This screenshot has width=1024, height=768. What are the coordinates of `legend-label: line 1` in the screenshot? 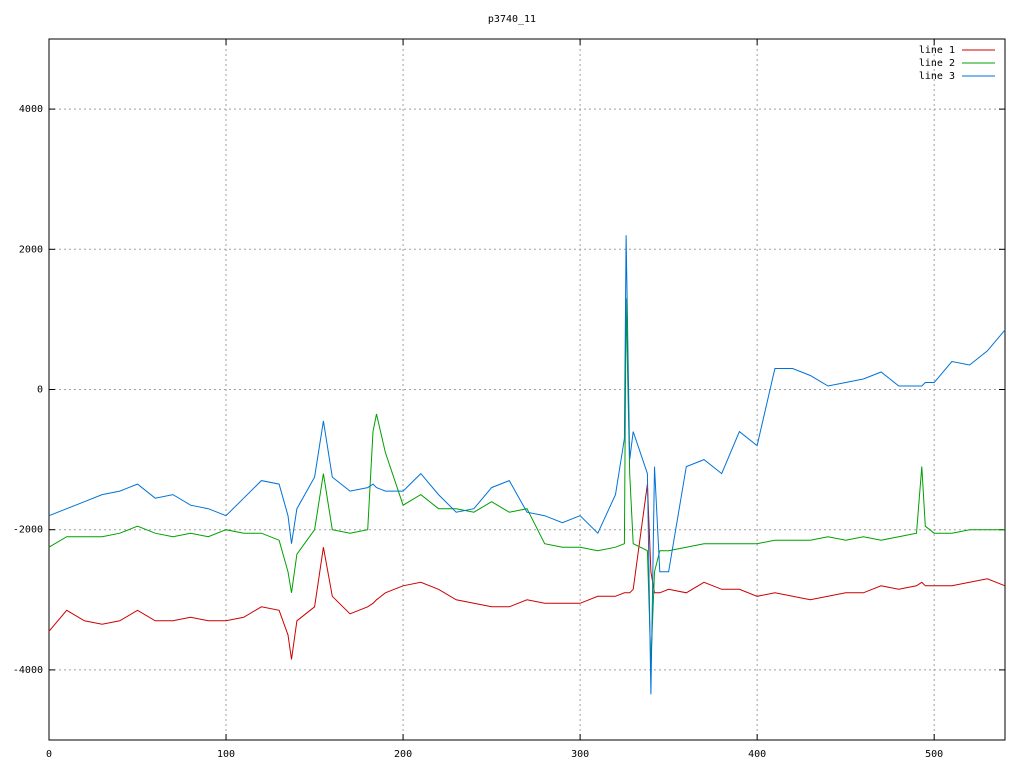 It's located at (937, 50).